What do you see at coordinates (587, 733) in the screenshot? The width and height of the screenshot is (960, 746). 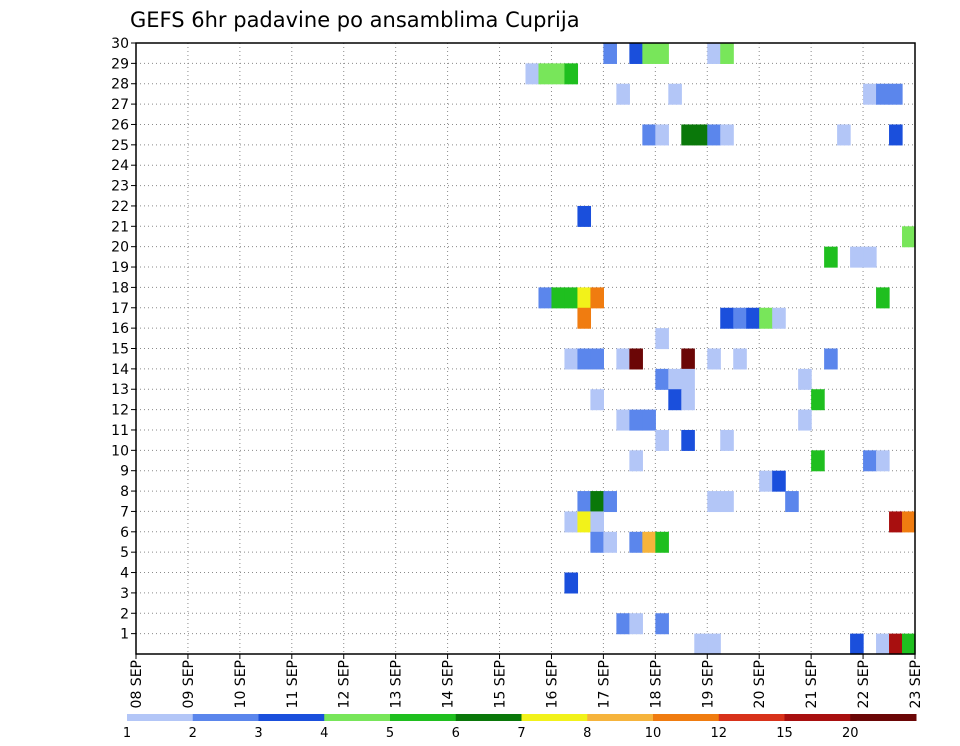 I see `colorbar-label: 8` at bounding box center [587, 733].